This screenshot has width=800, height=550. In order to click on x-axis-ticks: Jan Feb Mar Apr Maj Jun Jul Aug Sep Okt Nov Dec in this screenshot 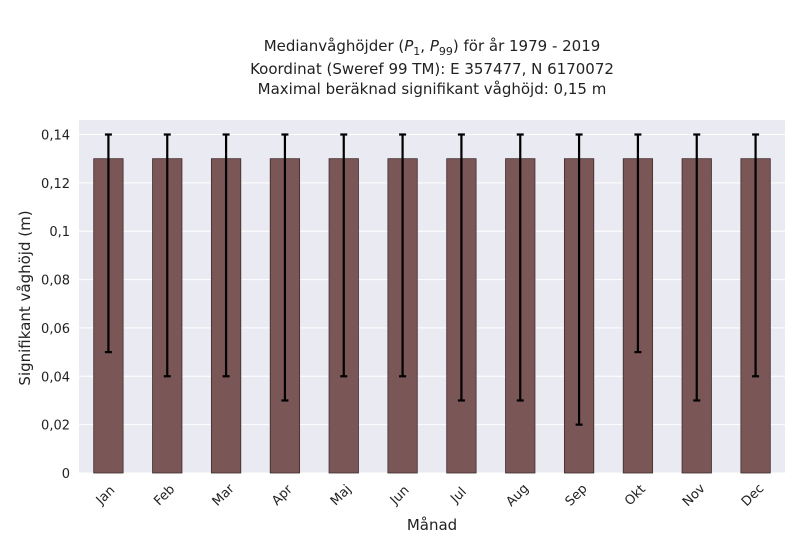, I will do `click(430, 495)`.